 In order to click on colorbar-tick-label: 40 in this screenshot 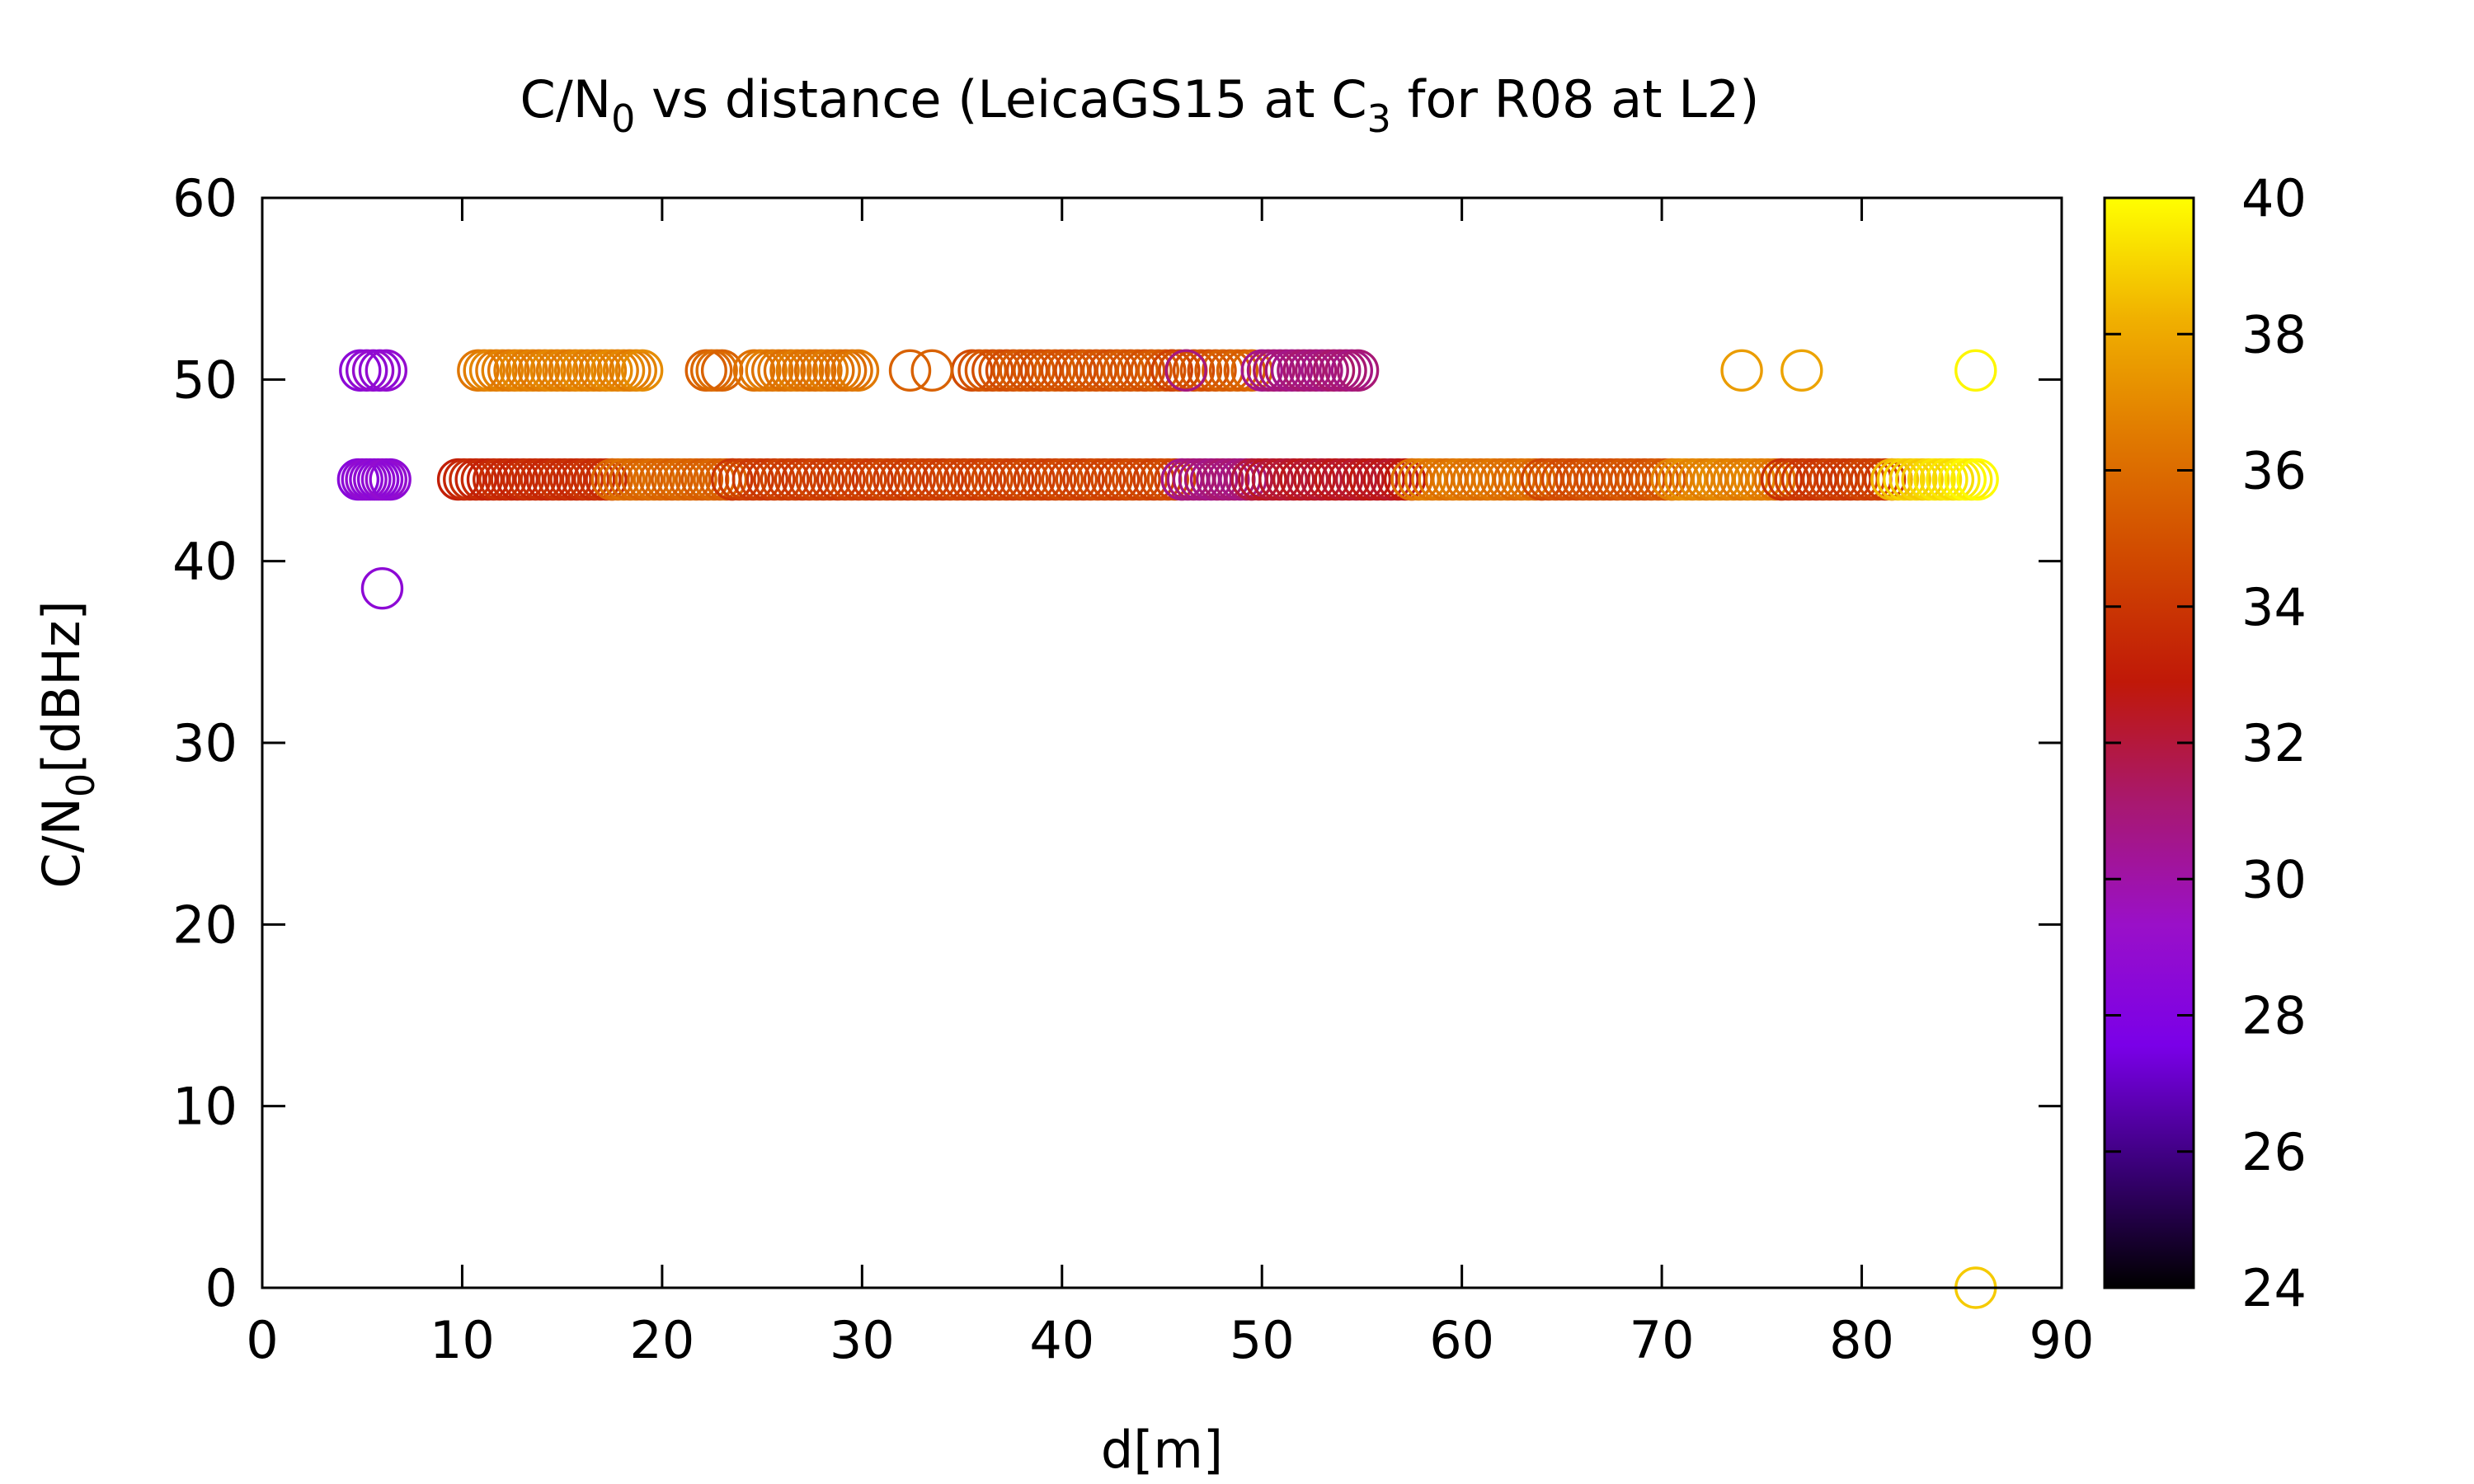, I will do `click(2274, 198)`.